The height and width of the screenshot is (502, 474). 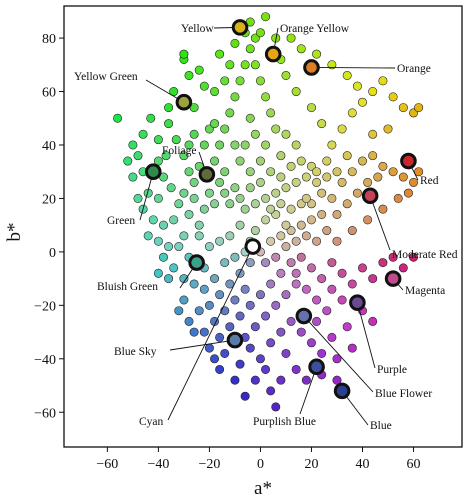 I want to click on x-tick-label: −60, so click(x=107, y=464).